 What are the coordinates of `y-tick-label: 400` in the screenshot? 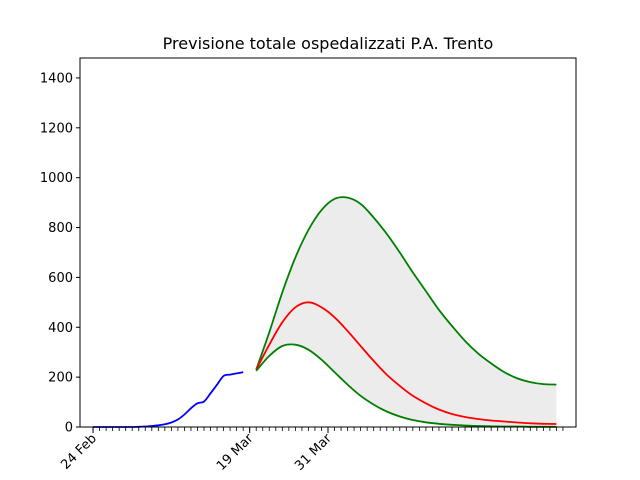 It's located at (60, 328).